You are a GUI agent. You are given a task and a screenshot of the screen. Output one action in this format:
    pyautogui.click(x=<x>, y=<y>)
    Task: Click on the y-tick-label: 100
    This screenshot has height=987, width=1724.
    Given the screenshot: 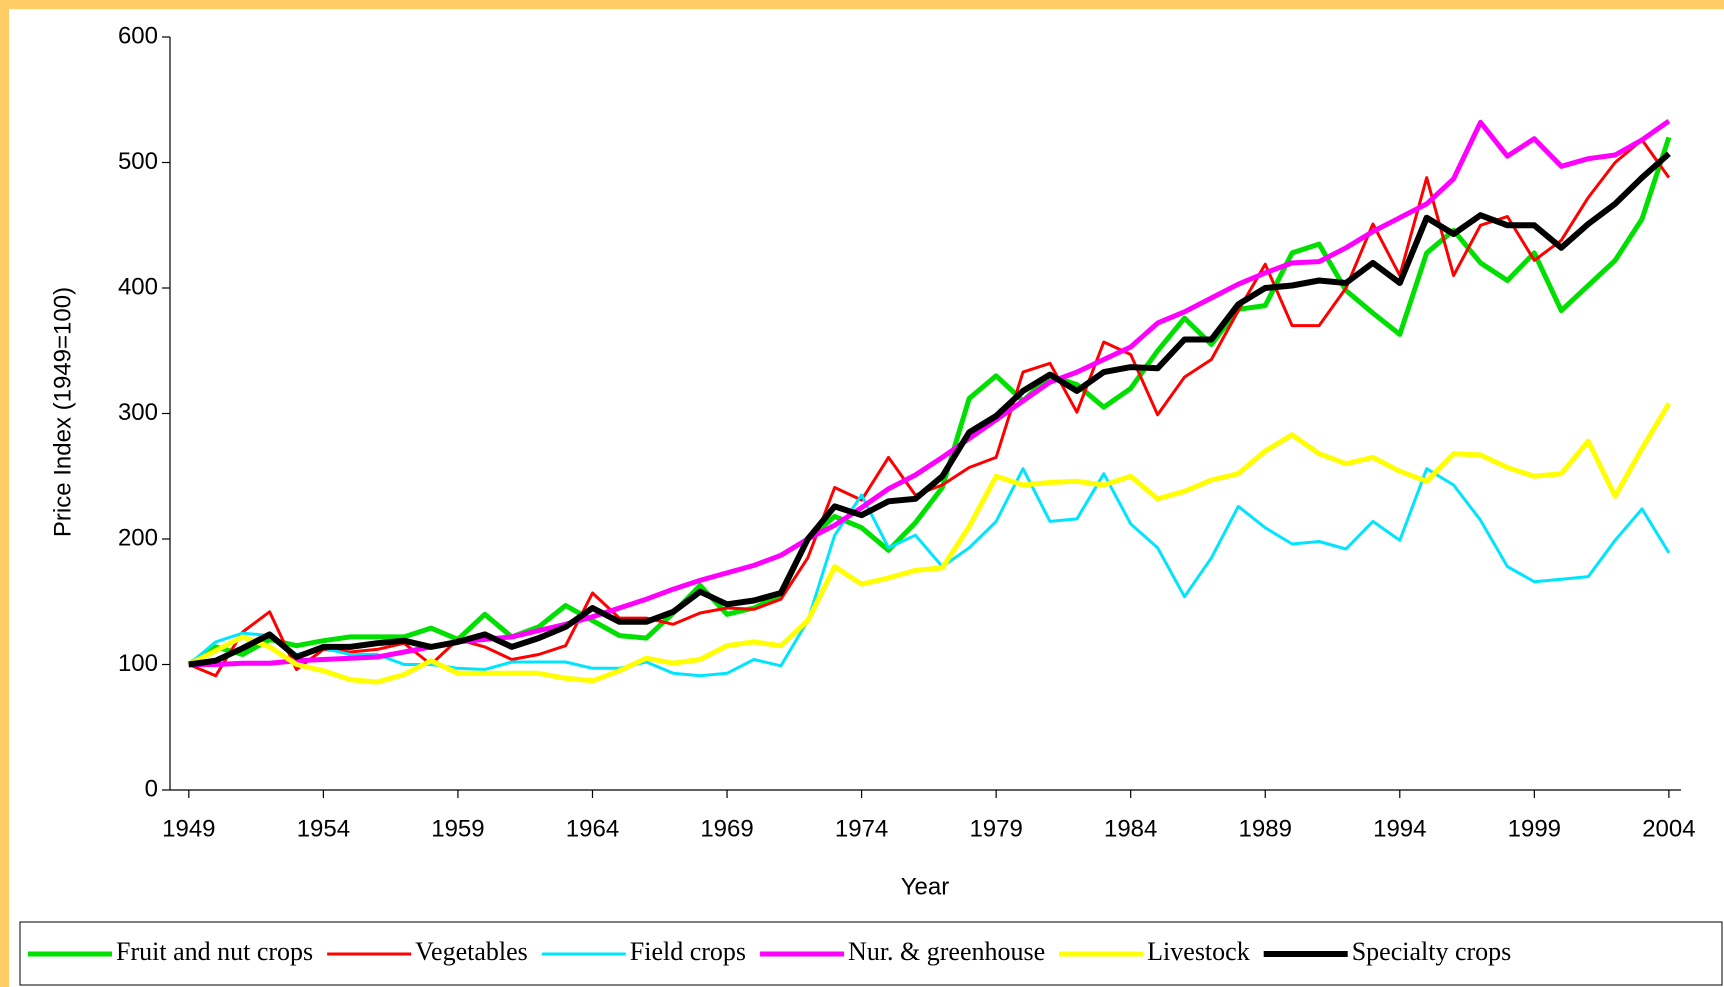 What is the action you would take?
    pyautogui.click(x=138, y=663)
    